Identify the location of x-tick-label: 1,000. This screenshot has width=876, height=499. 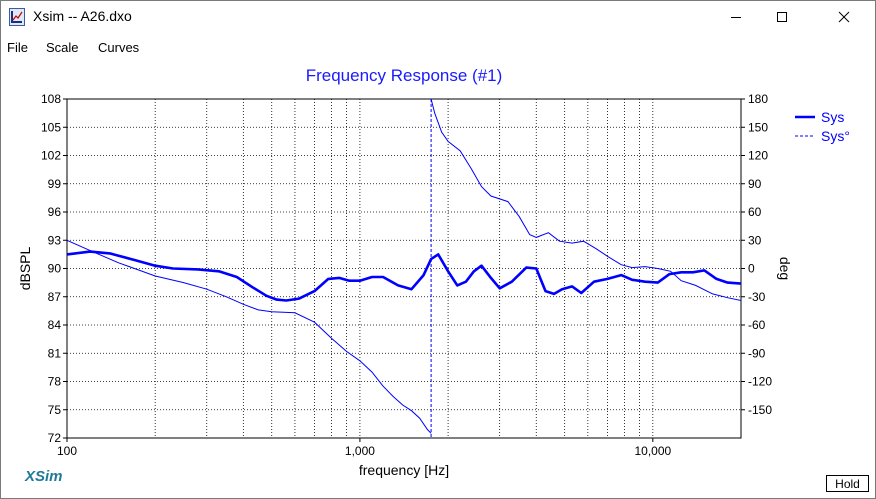
(360, 451).